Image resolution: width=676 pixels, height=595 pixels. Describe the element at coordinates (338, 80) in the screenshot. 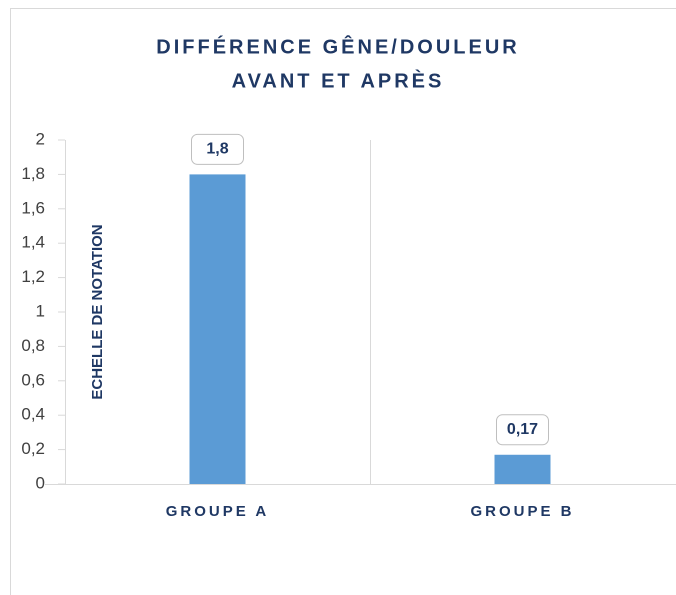

I see `chart-title: AVANT ET APRÈS` at that location.